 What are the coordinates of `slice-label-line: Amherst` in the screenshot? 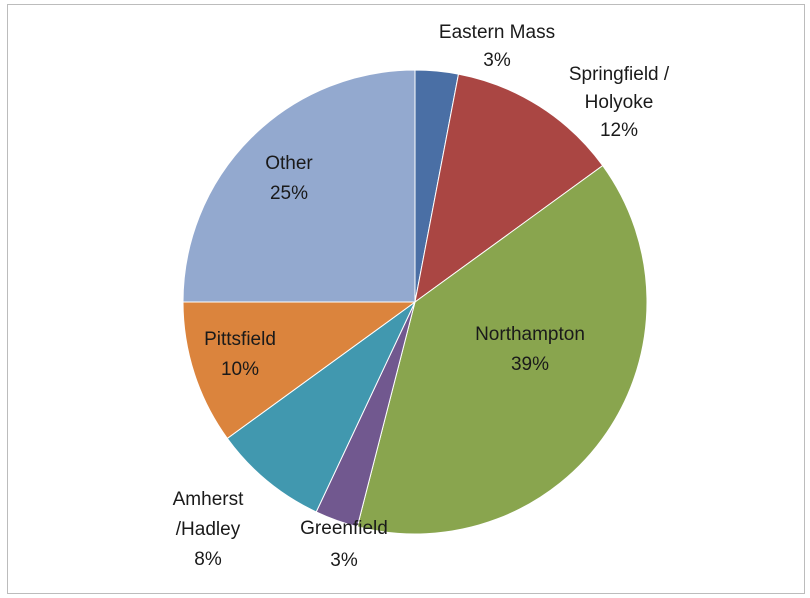 It's located at (208, 499).